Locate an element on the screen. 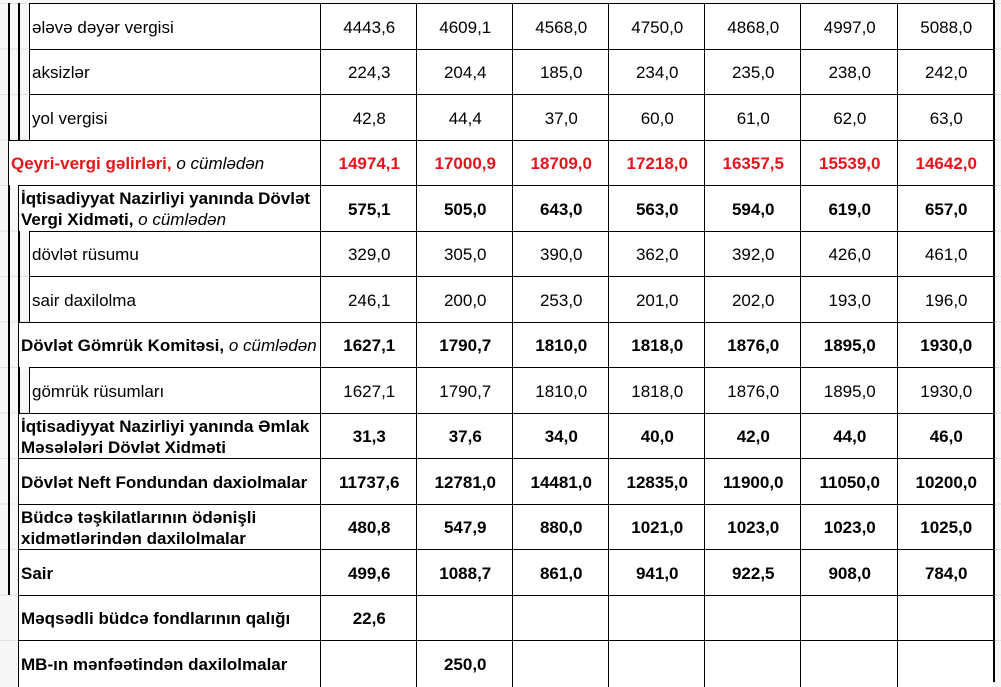  value-cell: 60,0 is located at coordinates (657, 117).